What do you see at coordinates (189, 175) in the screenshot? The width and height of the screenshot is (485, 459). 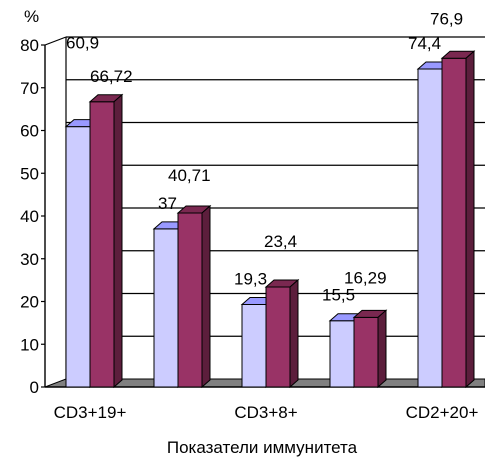 I see `data-label: 40,71` at bounding box center [189, 175].